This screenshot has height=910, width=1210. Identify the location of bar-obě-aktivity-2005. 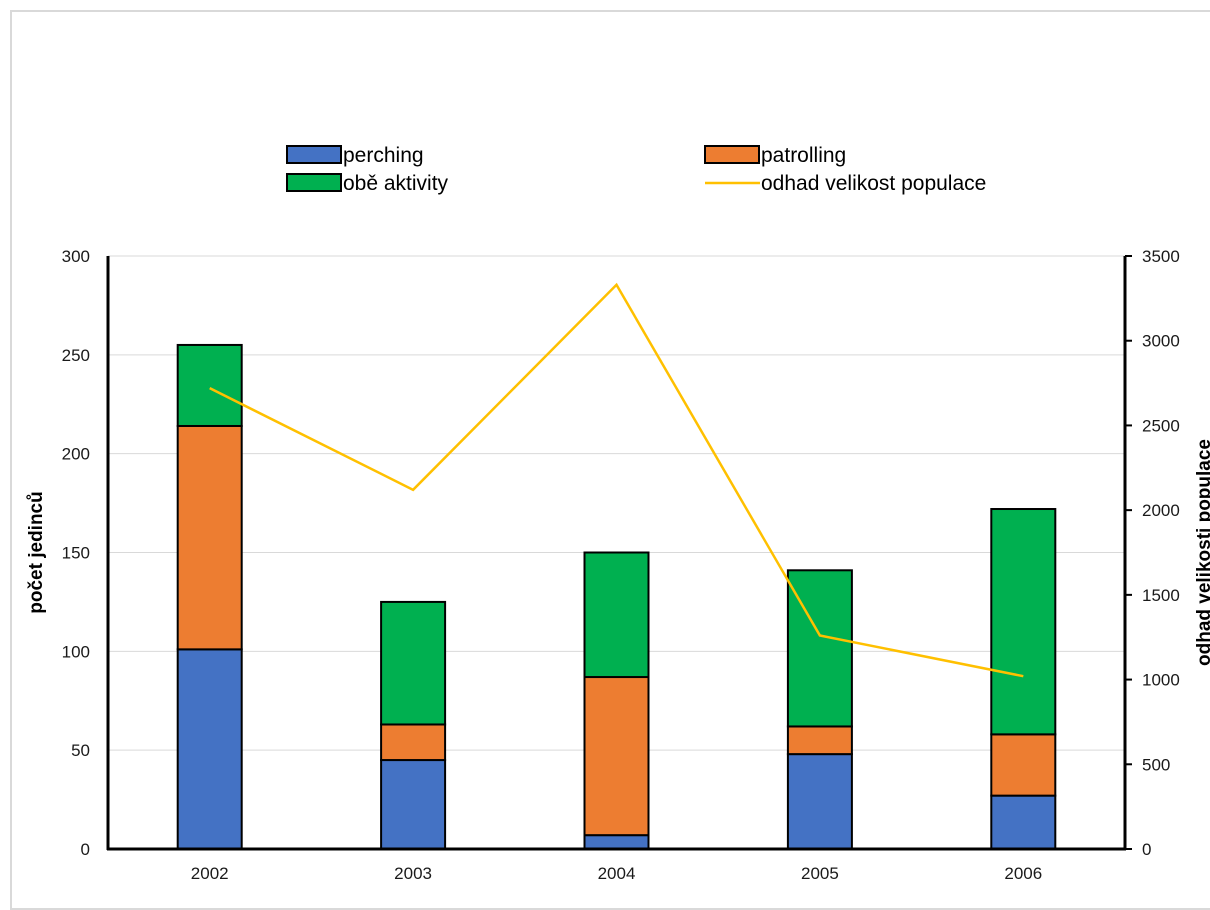
(819, 648).